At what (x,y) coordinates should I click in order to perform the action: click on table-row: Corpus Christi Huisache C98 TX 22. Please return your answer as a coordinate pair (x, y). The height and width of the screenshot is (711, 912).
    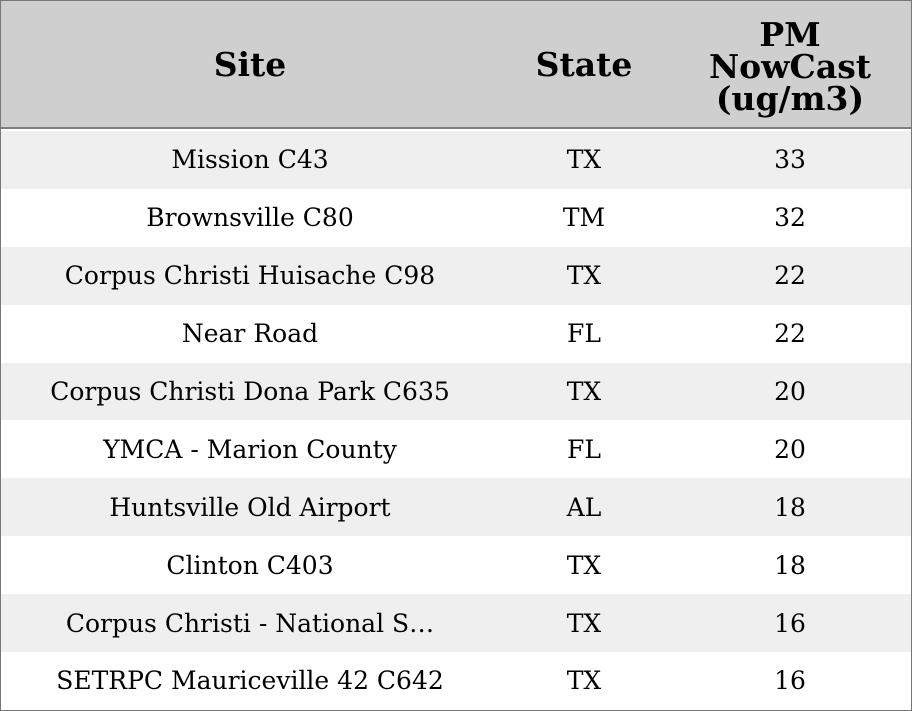
    Looking at the image, I should click on (456, 275).